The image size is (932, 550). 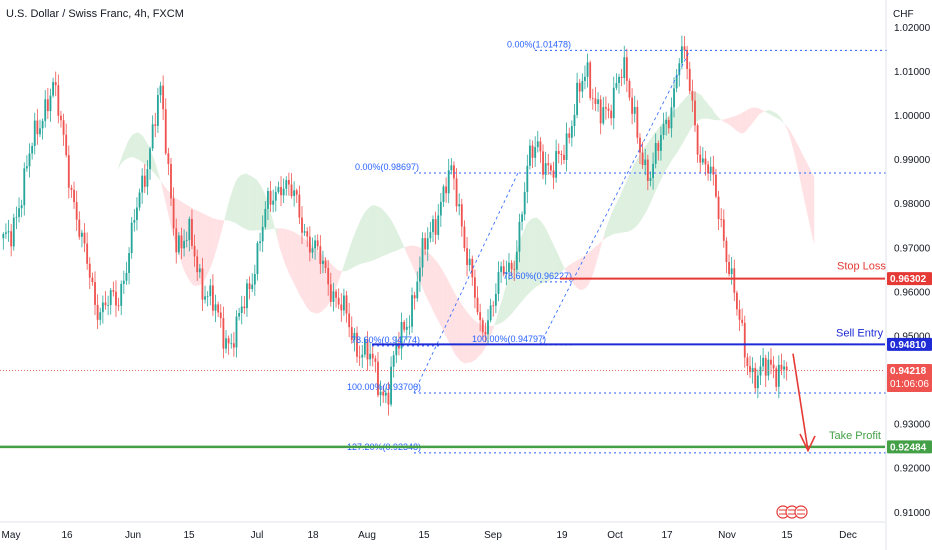 What do you see at coordinates (912, 72) in the screenshot?
I see `price-tick-label: 1.01000` at bounding box center [912, 72].